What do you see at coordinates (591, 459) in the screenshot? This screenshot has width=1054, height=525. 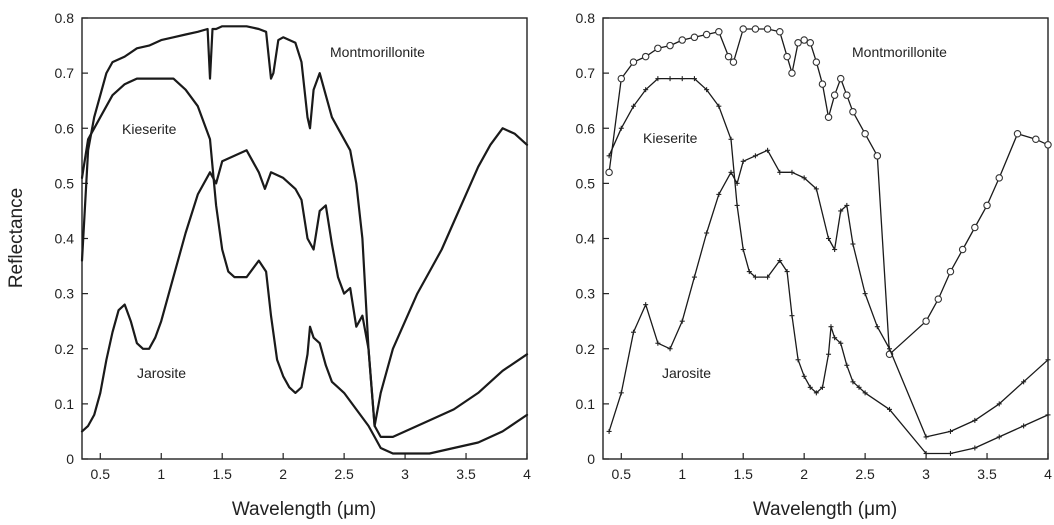 I see `right-y-tick-label: 0` at bounding box center [591, 459].